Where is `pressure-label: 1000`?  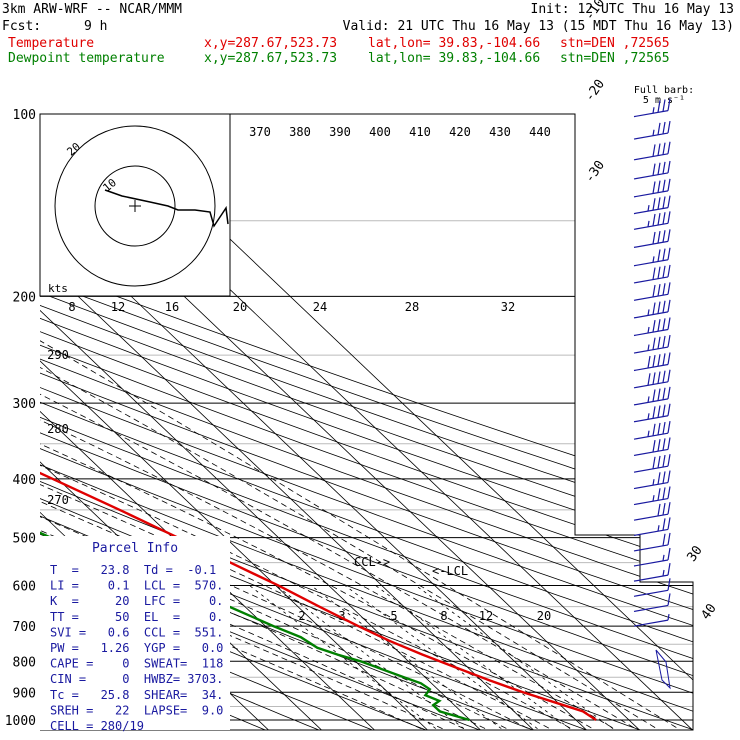 pressure-label: 1000 is located at coordinates (20, 721).